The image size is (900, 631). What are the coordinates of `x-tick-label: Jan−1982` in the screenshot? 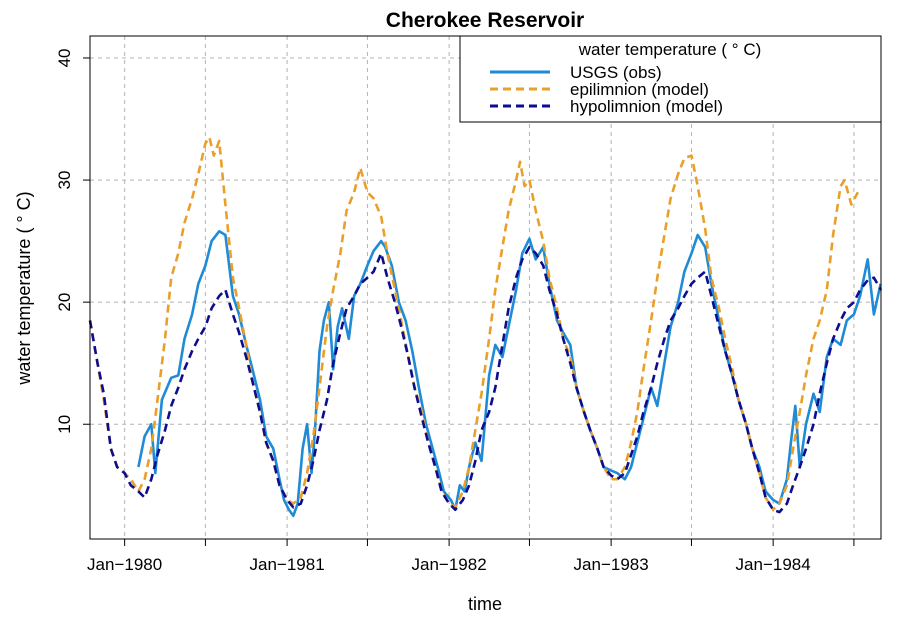 It's located at (449, 564).